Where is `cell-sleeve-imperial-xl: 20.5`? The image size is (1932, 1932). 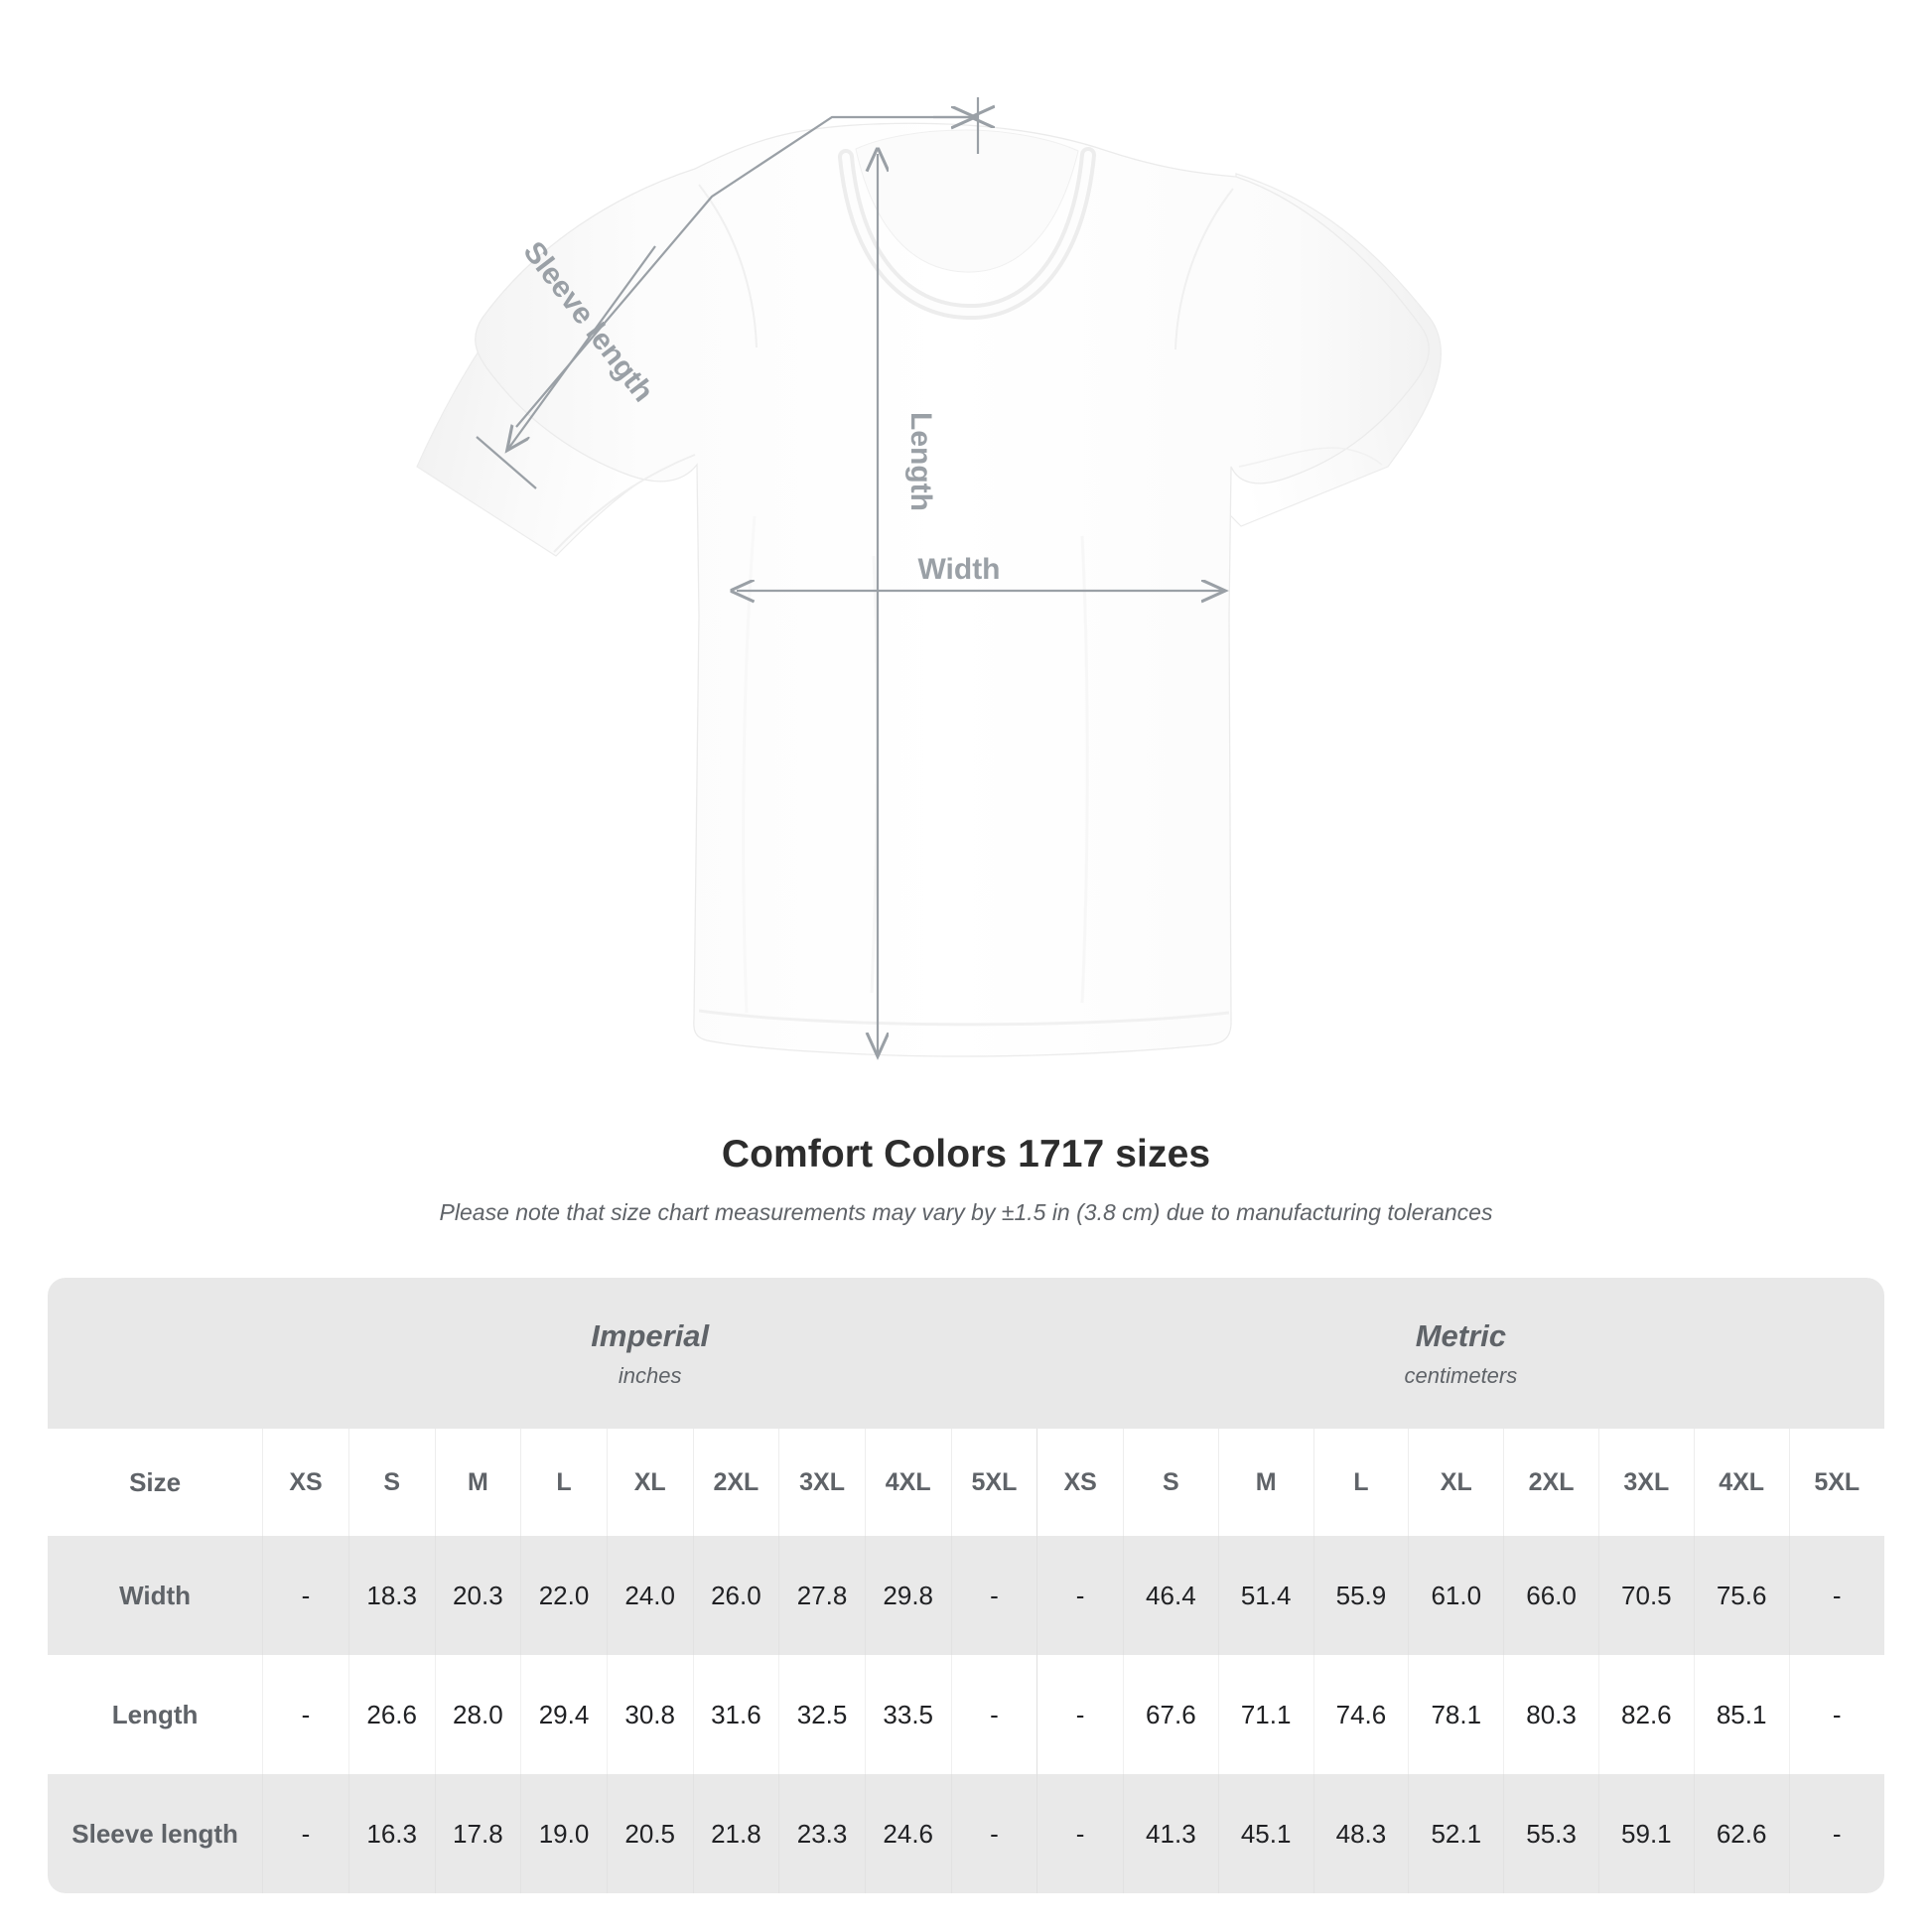
cell-sleeve-imperial-xl: 20.5 is located at coordinates (650, 1833).